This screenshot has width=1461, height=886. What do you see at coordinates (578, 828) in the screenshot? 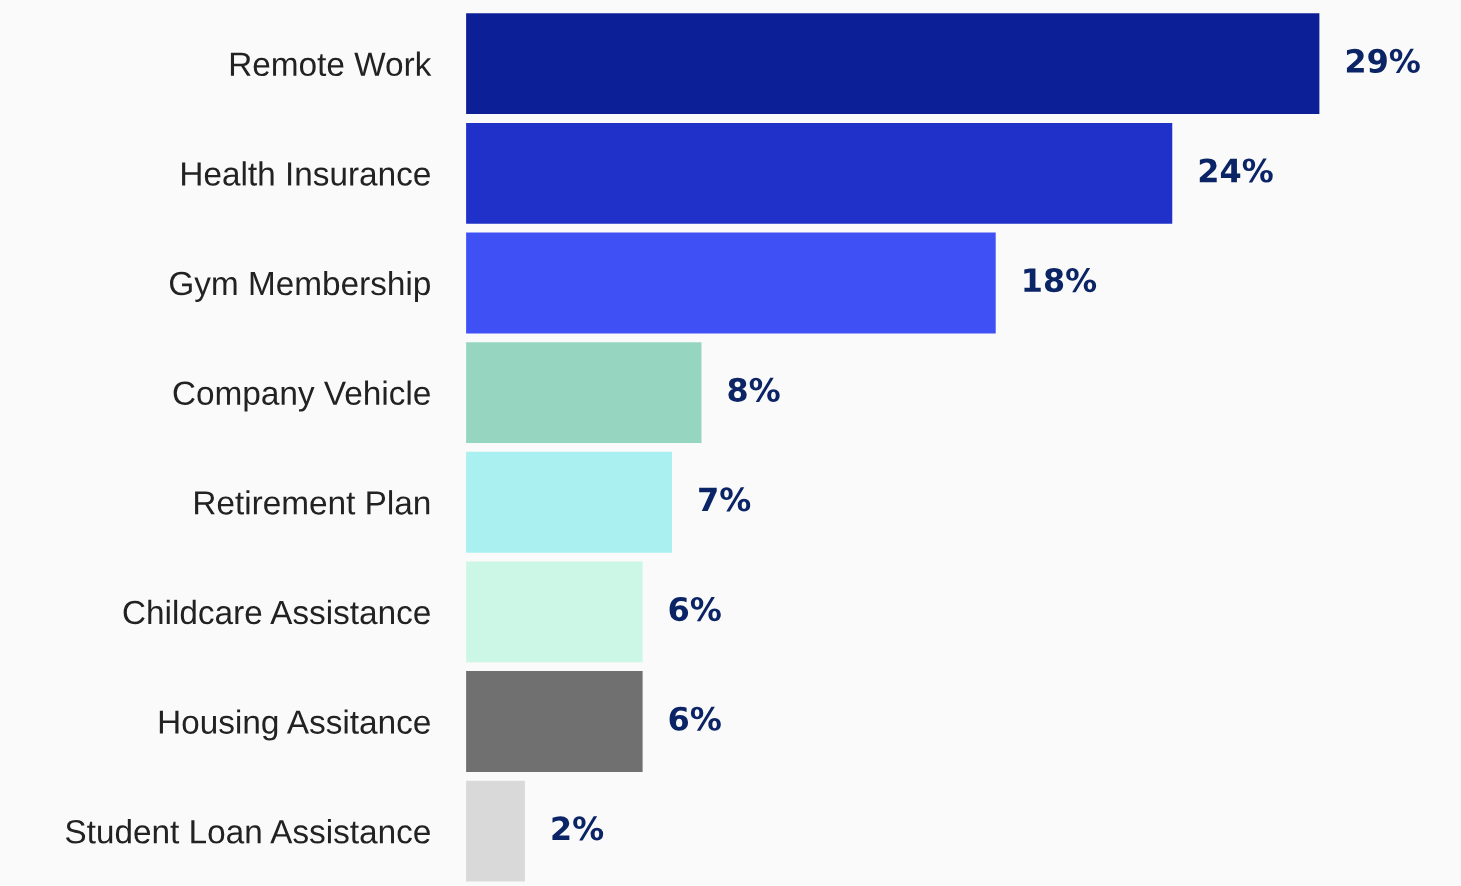
I see `data-label: 2%` at bounding box center [578, 828].